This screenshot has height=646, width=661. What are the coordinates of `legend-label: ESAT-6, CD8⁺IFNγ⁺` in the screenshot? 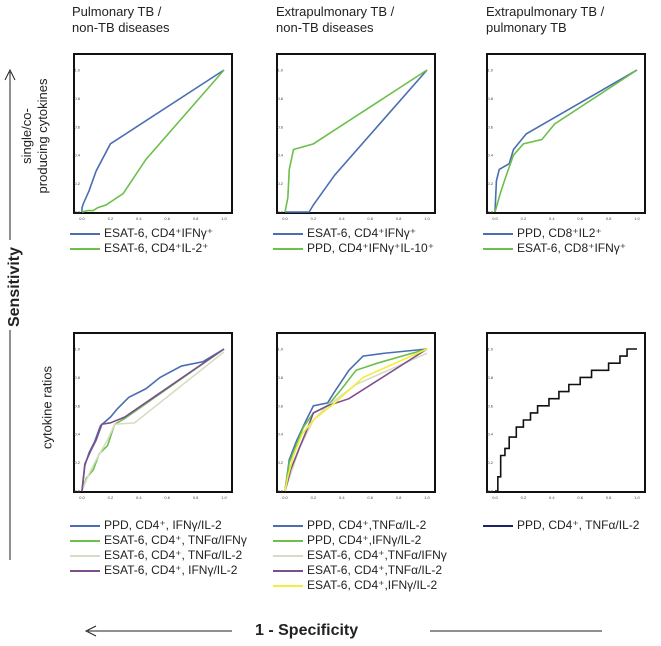 It's located at (572, 248).